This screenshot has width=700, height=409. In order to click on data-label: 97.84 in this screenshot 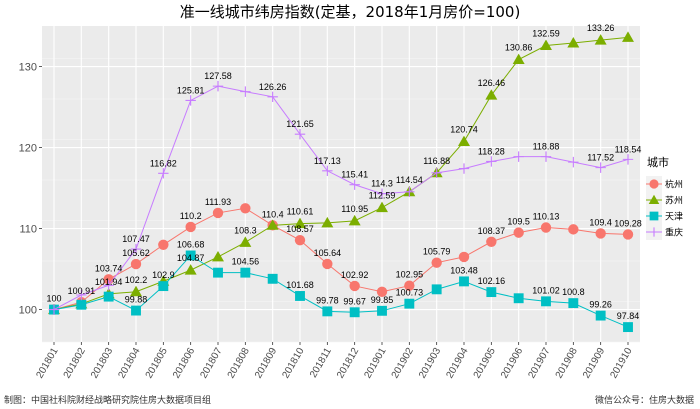, I will do `click(628, 316)`.